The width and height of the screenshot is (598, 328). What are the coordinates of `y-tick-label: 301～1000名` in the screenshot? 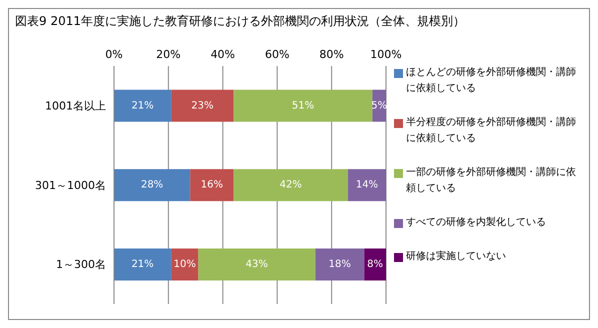 It's located at (70, 185).